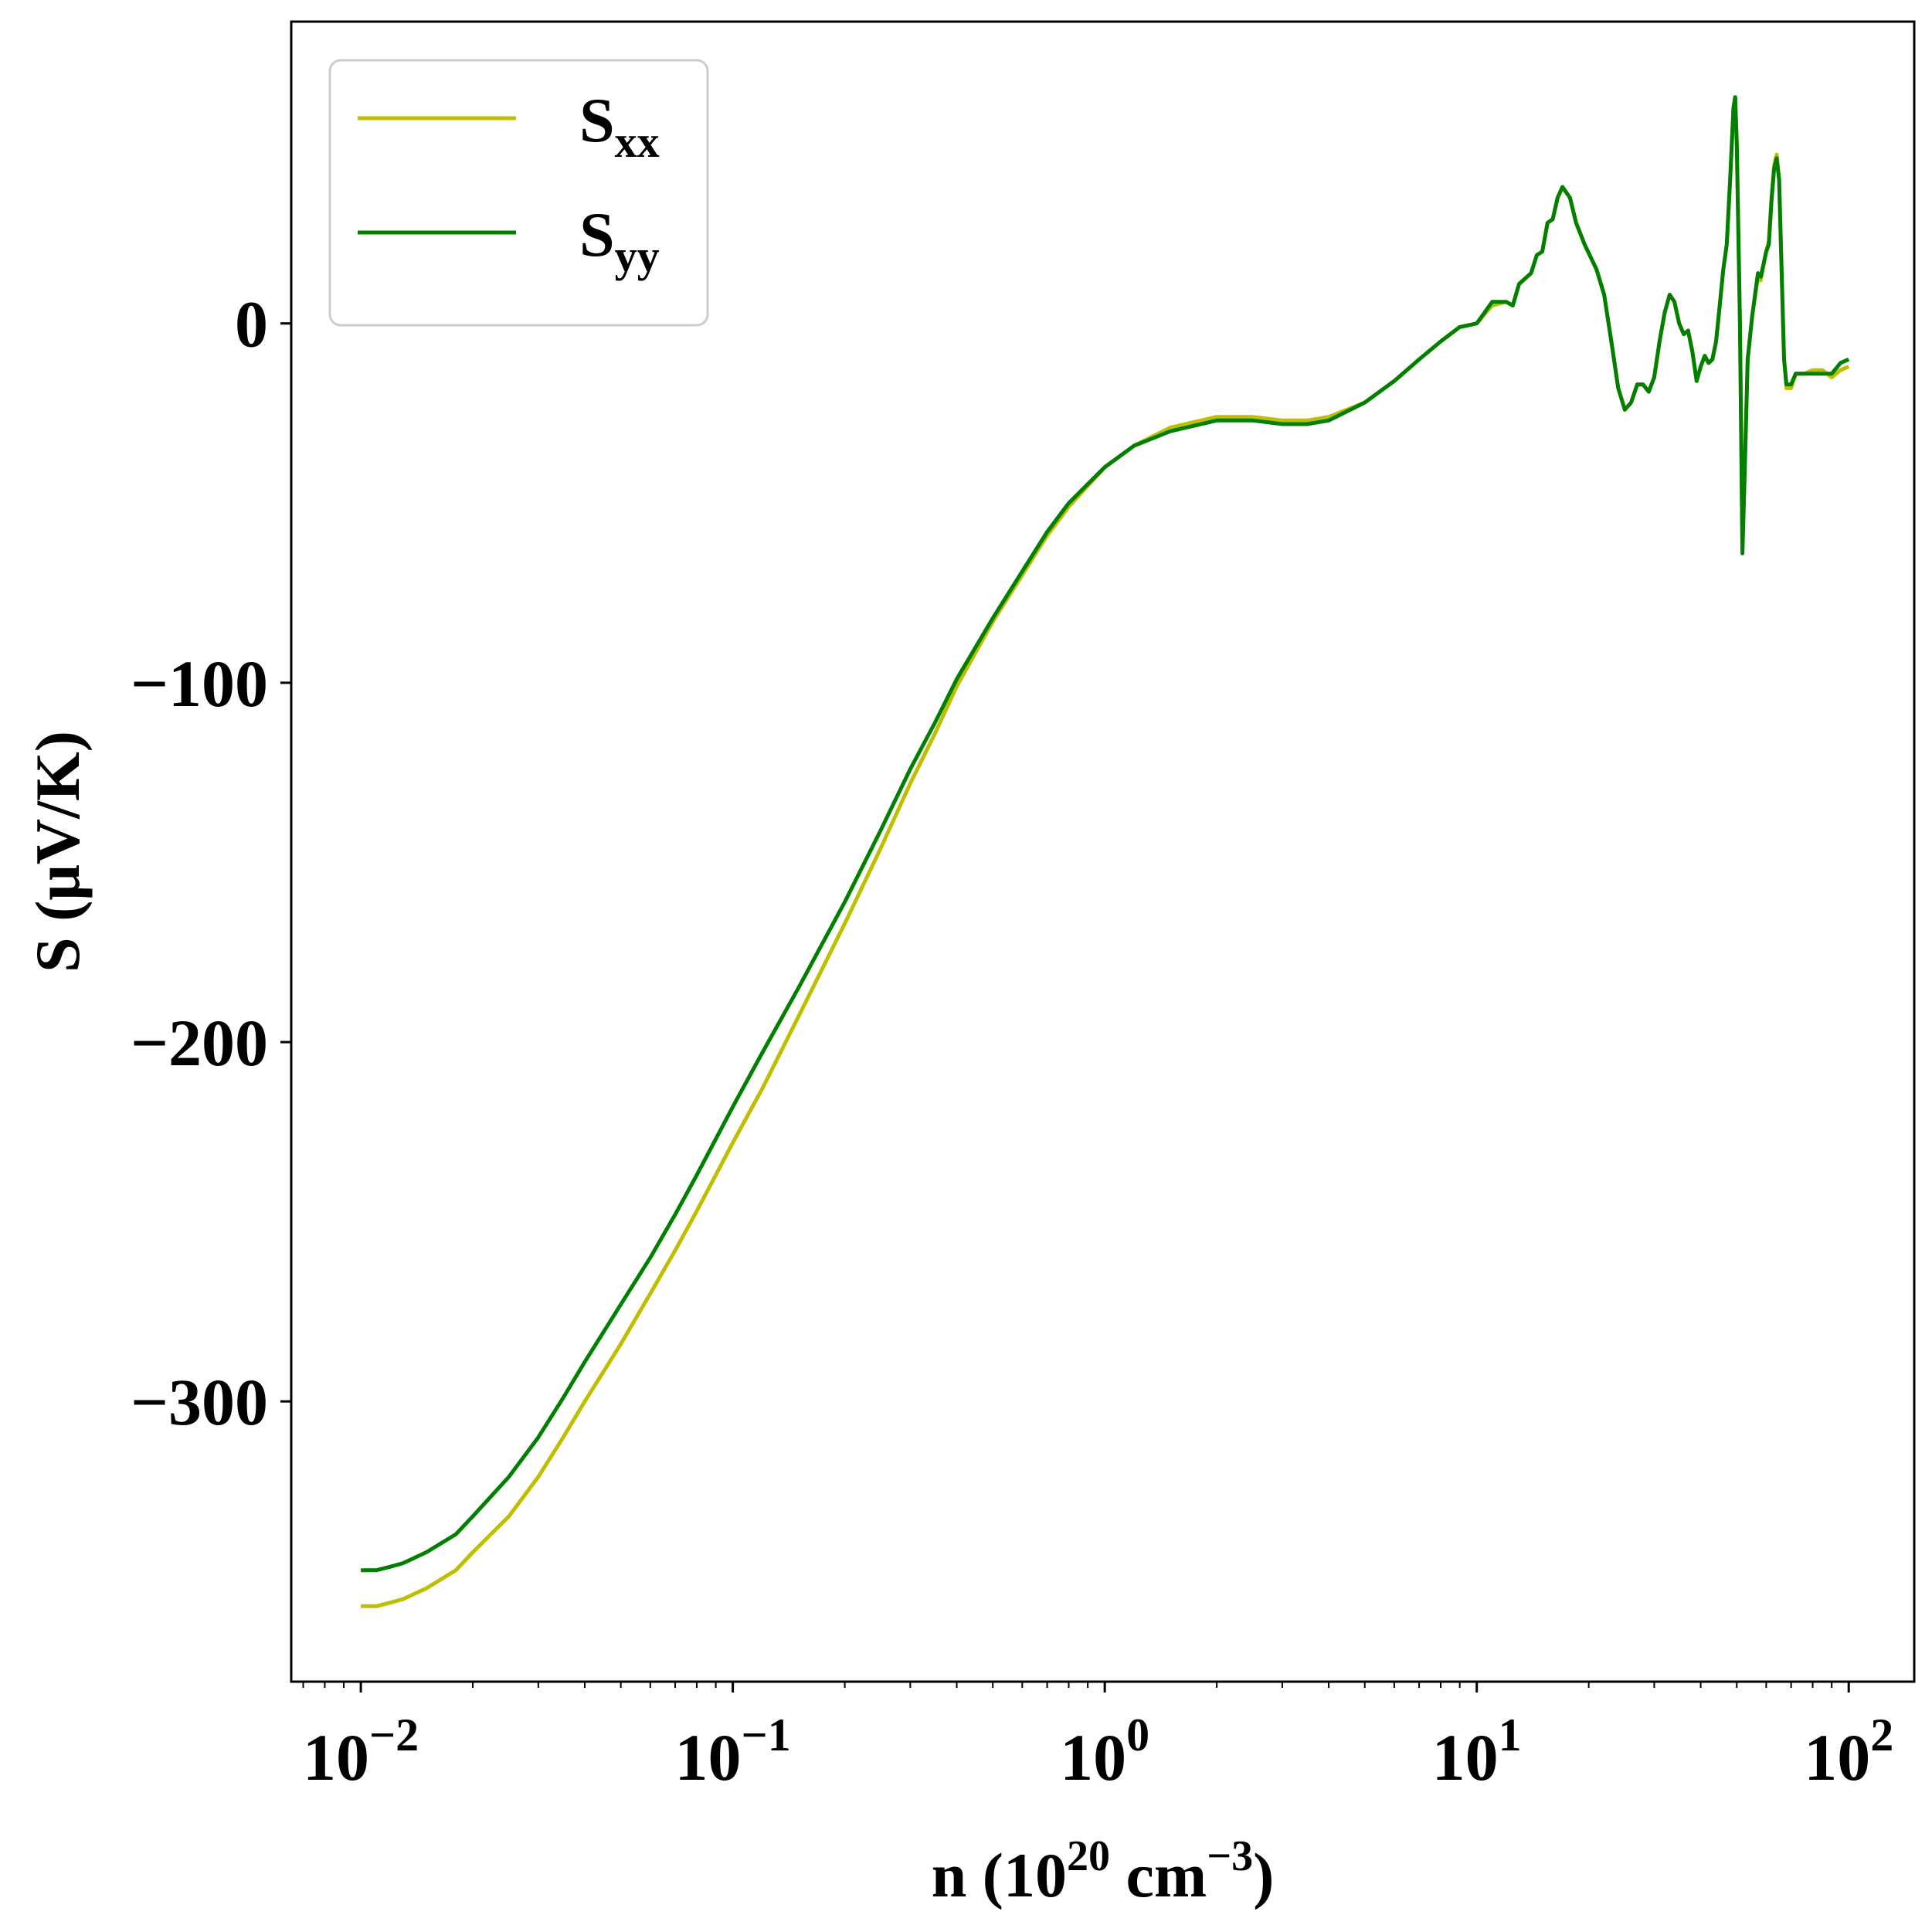 The width and height of the screenshot is (1932, 1925). I want to click on x-axis-label: n (1020 cm−3), so click(1104, 1871).